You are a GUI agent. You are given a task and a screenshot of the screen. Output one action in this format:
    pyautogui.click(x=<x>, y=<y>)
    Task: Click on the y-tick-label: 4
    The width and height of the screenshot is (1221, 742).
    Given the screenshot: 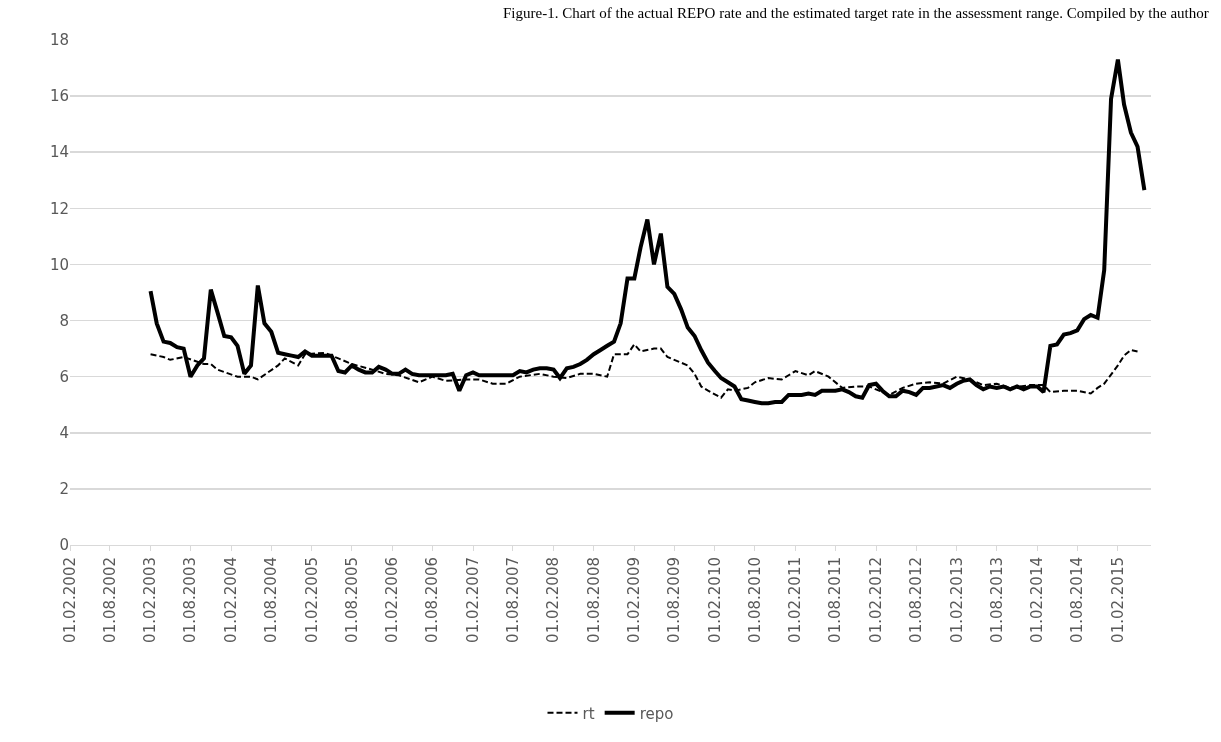 What is the action you would take?
    pyautogui.click(x=64, y=433)
    